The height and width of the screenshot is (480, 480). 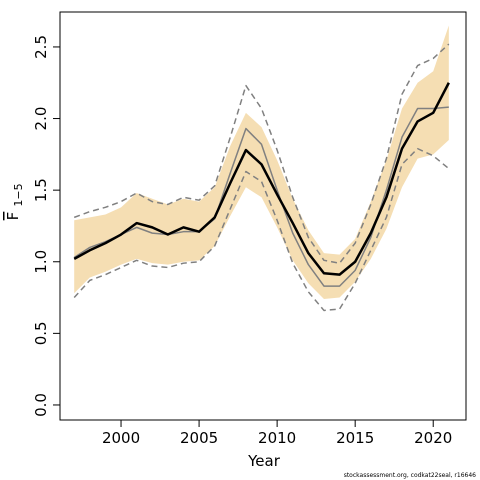 What do you see at coordinates (199, 438) in the screenshot?
I see `x-tick-label: 2005` at bounding box center [199, 438].